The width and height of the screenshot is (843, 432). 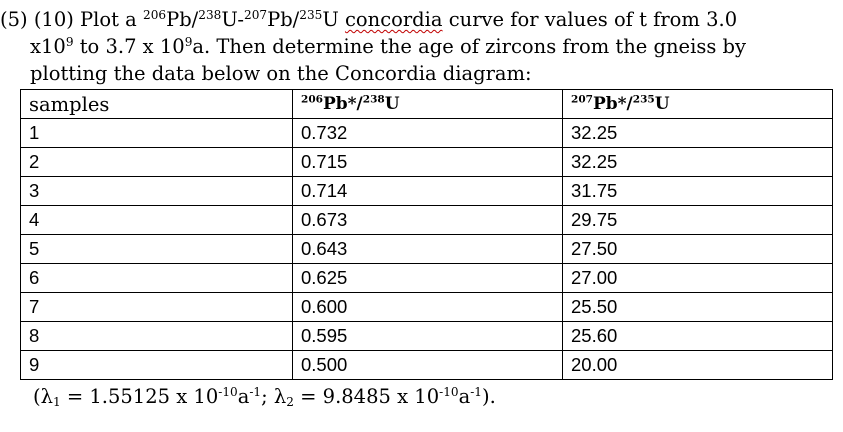 I want to click on lambda-1-value: = 1.55125 x 10, so click(x=139, y=396).